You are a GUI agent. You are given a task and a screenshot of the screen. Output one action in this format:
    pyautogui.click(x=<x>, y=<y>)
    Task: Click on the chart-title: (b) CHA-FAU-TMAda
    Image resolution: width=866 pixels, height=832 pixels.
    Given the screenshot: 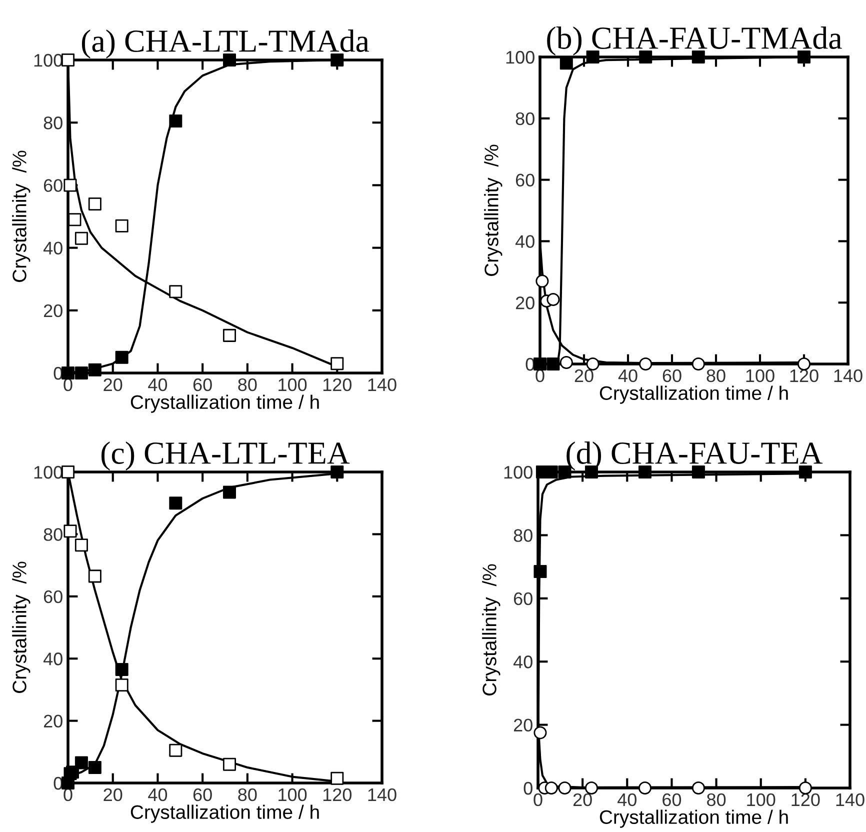 What is the action you would take?
    pyautogui.click(x=694, y=41)
    